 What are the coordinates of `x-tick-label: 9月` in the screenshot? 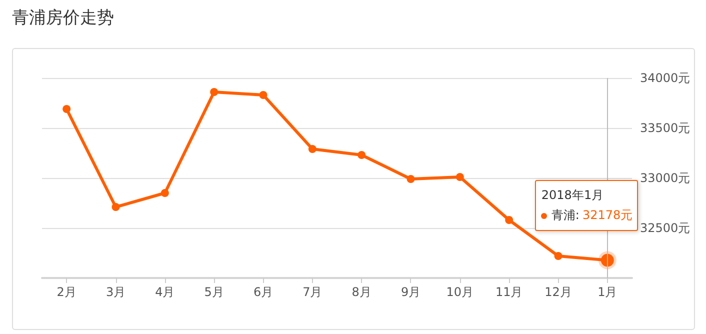 It's located at (410, 292).